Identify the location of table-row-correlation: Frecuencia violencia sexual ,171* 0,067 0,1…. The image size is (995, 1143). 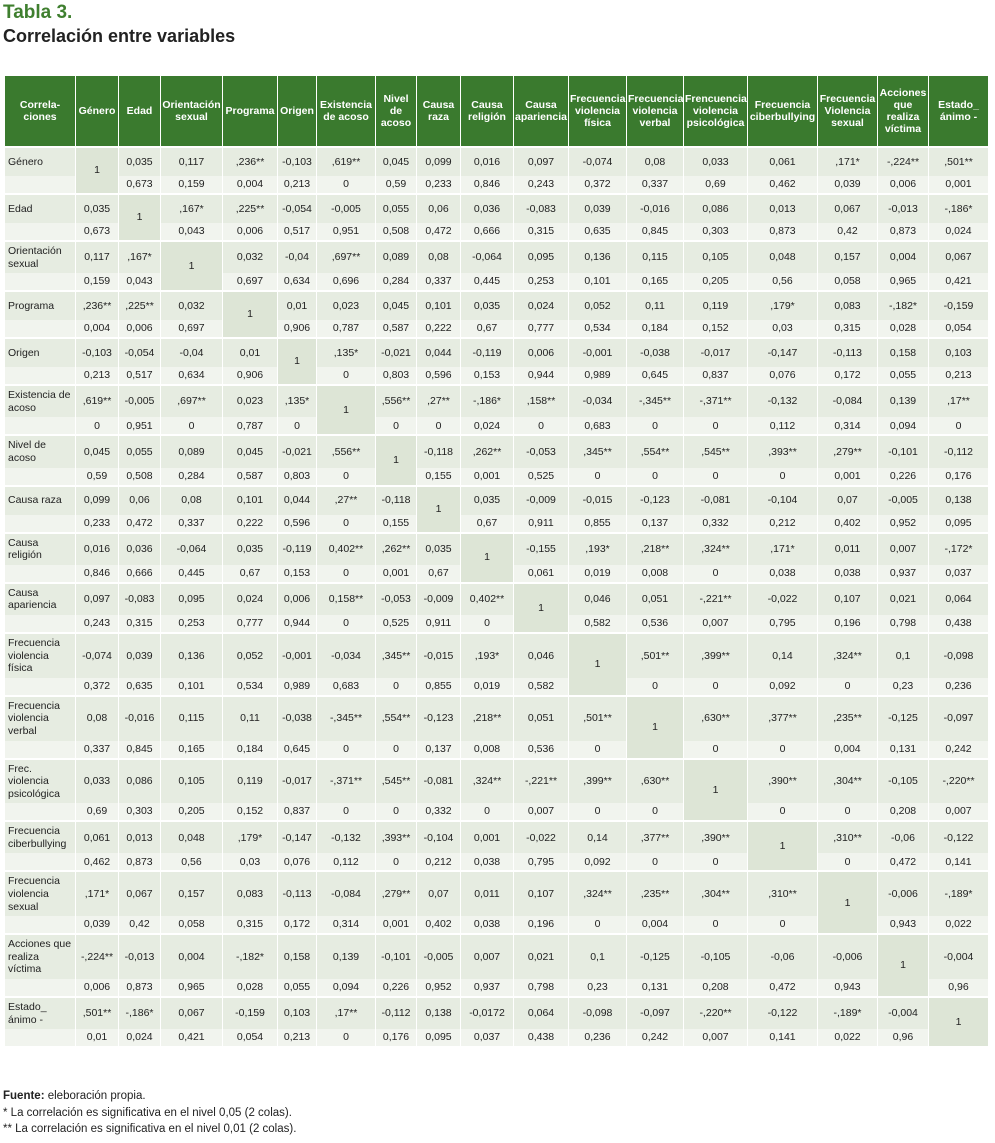
(496, 902).